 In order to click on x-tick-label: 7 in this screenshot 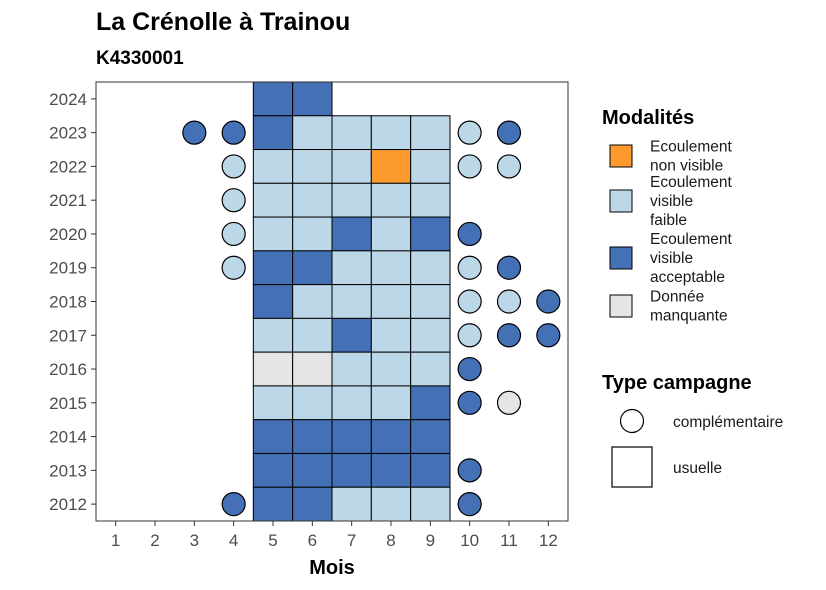, I will do `click(351, 540)`.